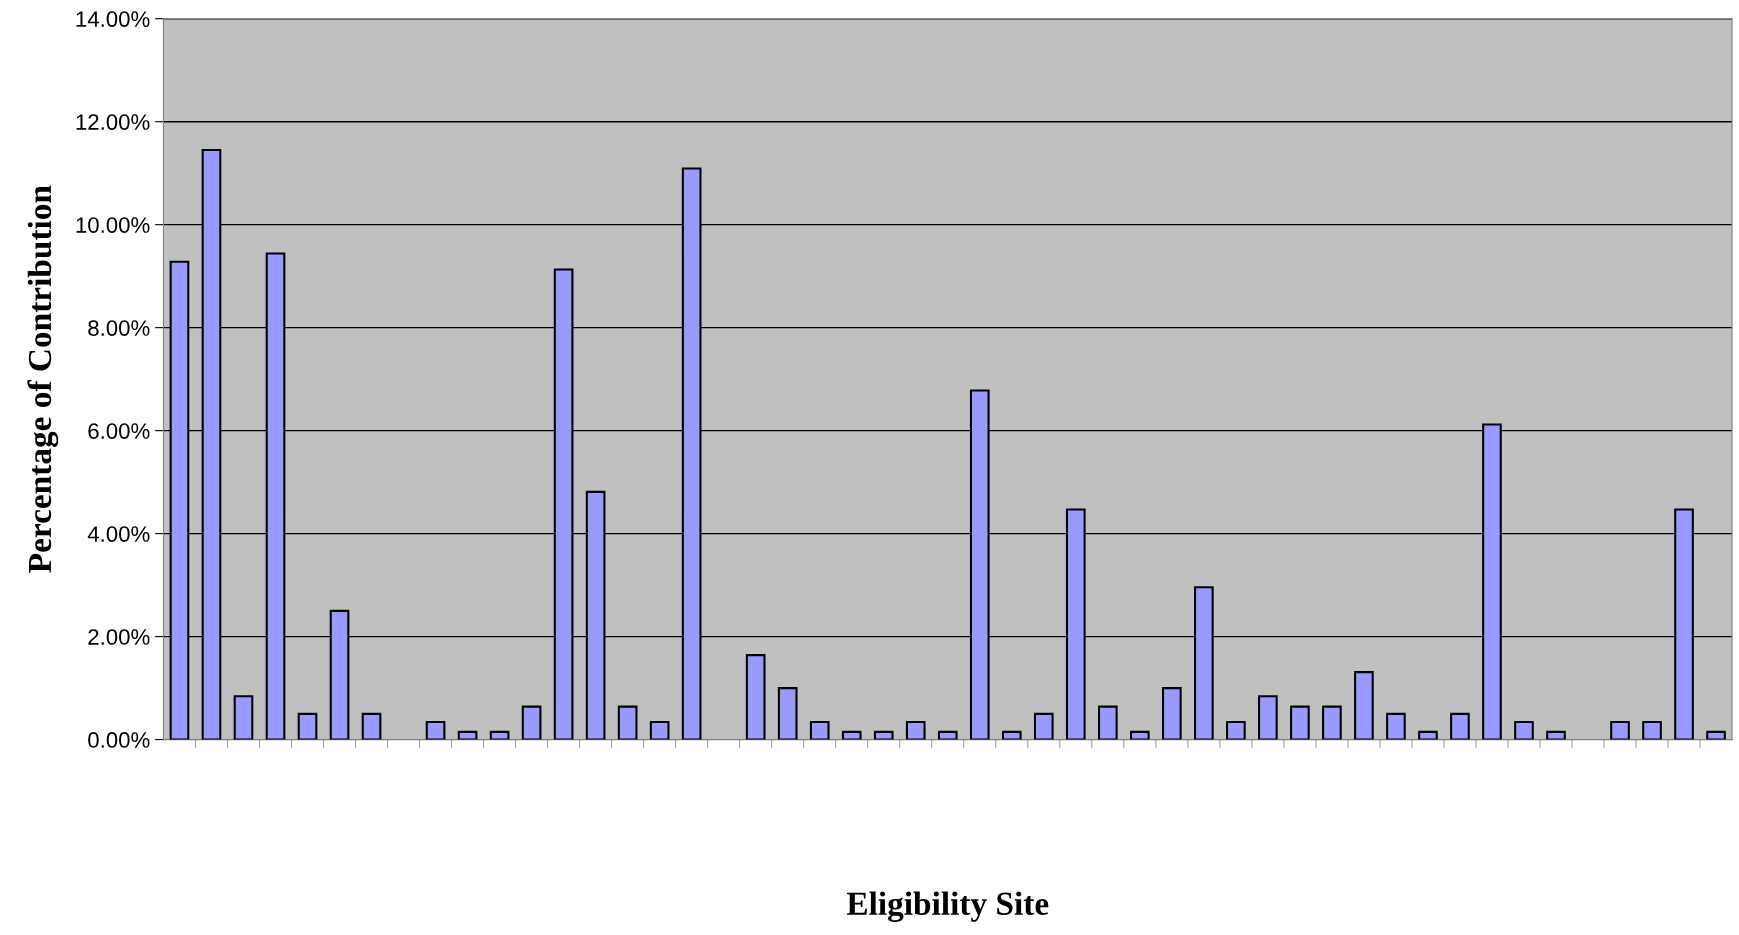  What do you see at coordinates (119, 328) in the screenshot?
I see `y-tick-label: 8.00%` at bounding box center [119, 328].